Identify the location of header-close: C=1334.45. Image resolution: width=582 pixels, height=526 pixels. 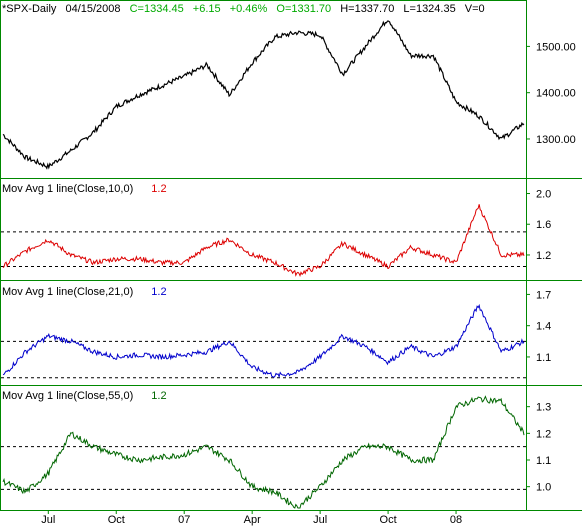
(157, 9).